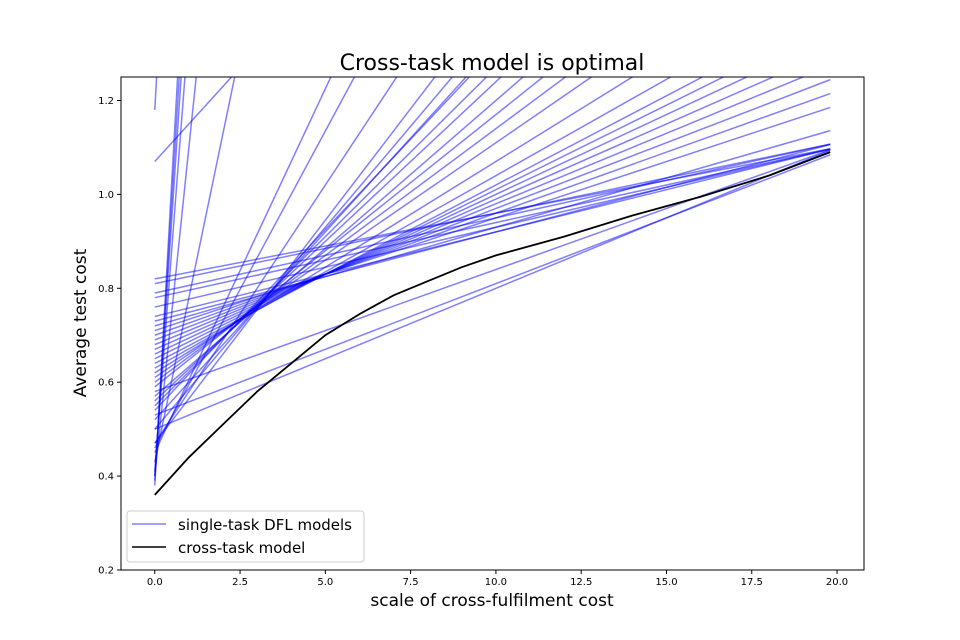 Image resolution: width=960 pixels, height=640 pixels. What do you see at coordinates (106, 477) in the screenshot?
I see `y-tick-label: 0.4` at bounding box center [106, 477].